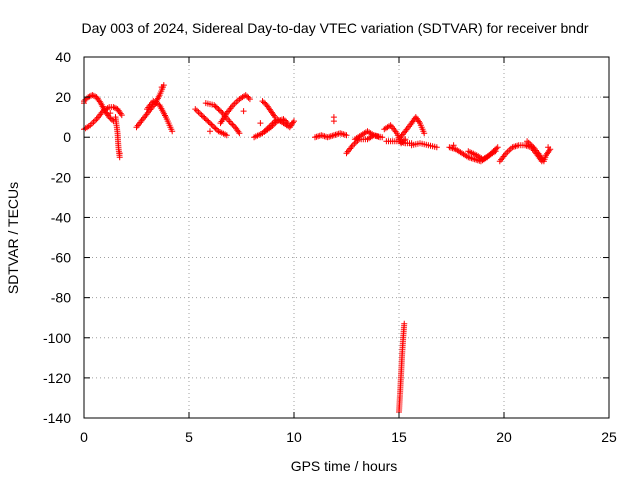 The height and width of the screenshot is (480, 640). What do you see at coordinates (57, 378) in the screenshot?
I see `y-tick-label: -120` at bounding box center [57, 378].